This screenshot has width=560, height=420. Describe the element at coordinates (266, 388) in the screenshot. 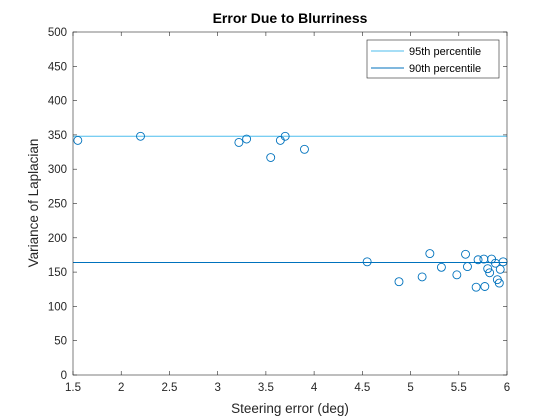

I see `x-tick-label: 3.5` at that location.